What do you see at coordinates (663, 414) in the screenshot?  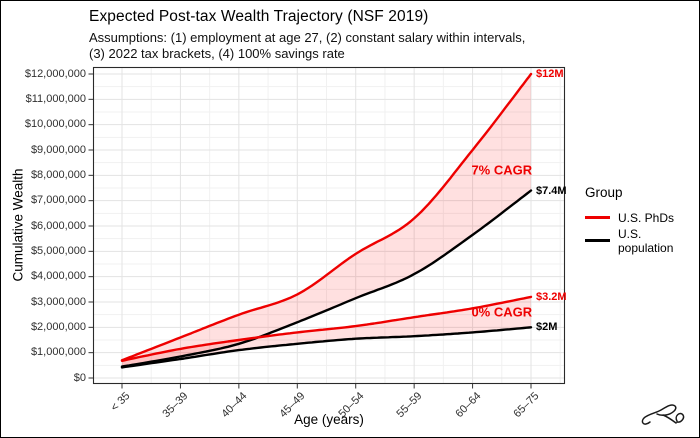 I see `signature-monogram-icon` at bounding box center [663, 414].